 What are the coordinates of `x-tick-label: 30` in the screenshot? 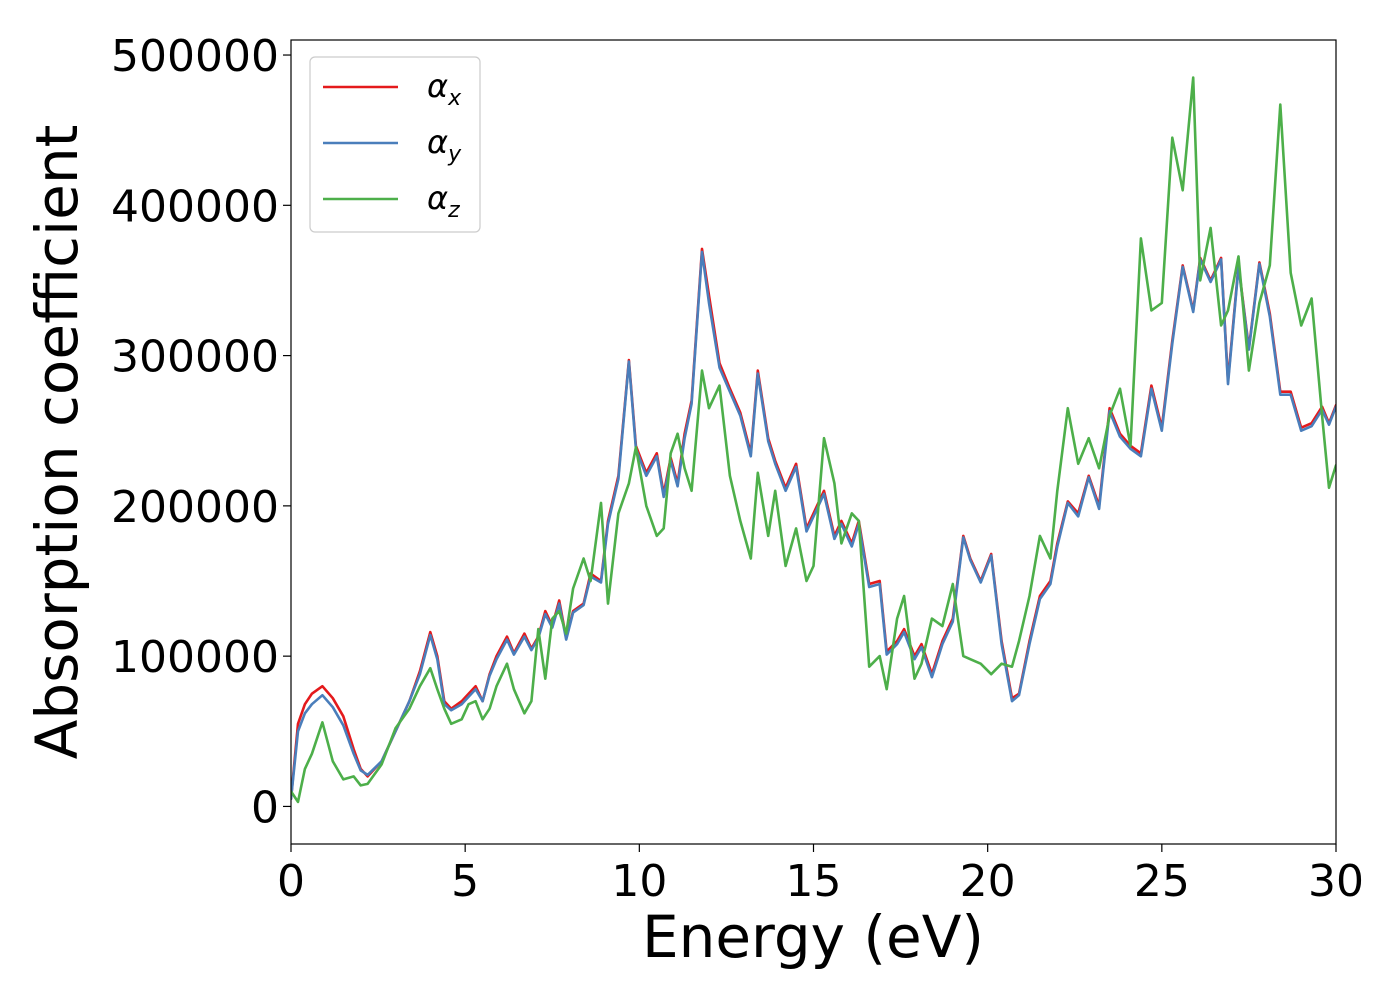 It's located at (1336, 881).